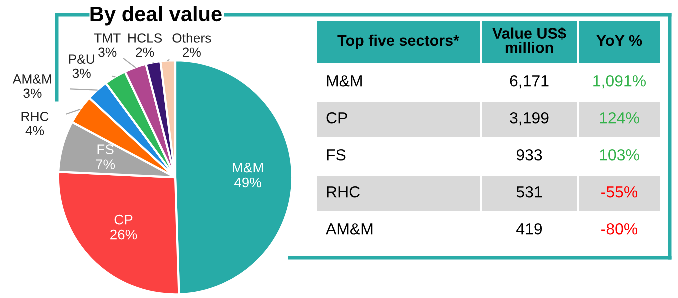 Image resolution: width=678 pixels, height=298 pixels. What do you see at coordinates (620, 82) in the screenshot?
I see `text: 1,091%` at bounding box center [620, 82].